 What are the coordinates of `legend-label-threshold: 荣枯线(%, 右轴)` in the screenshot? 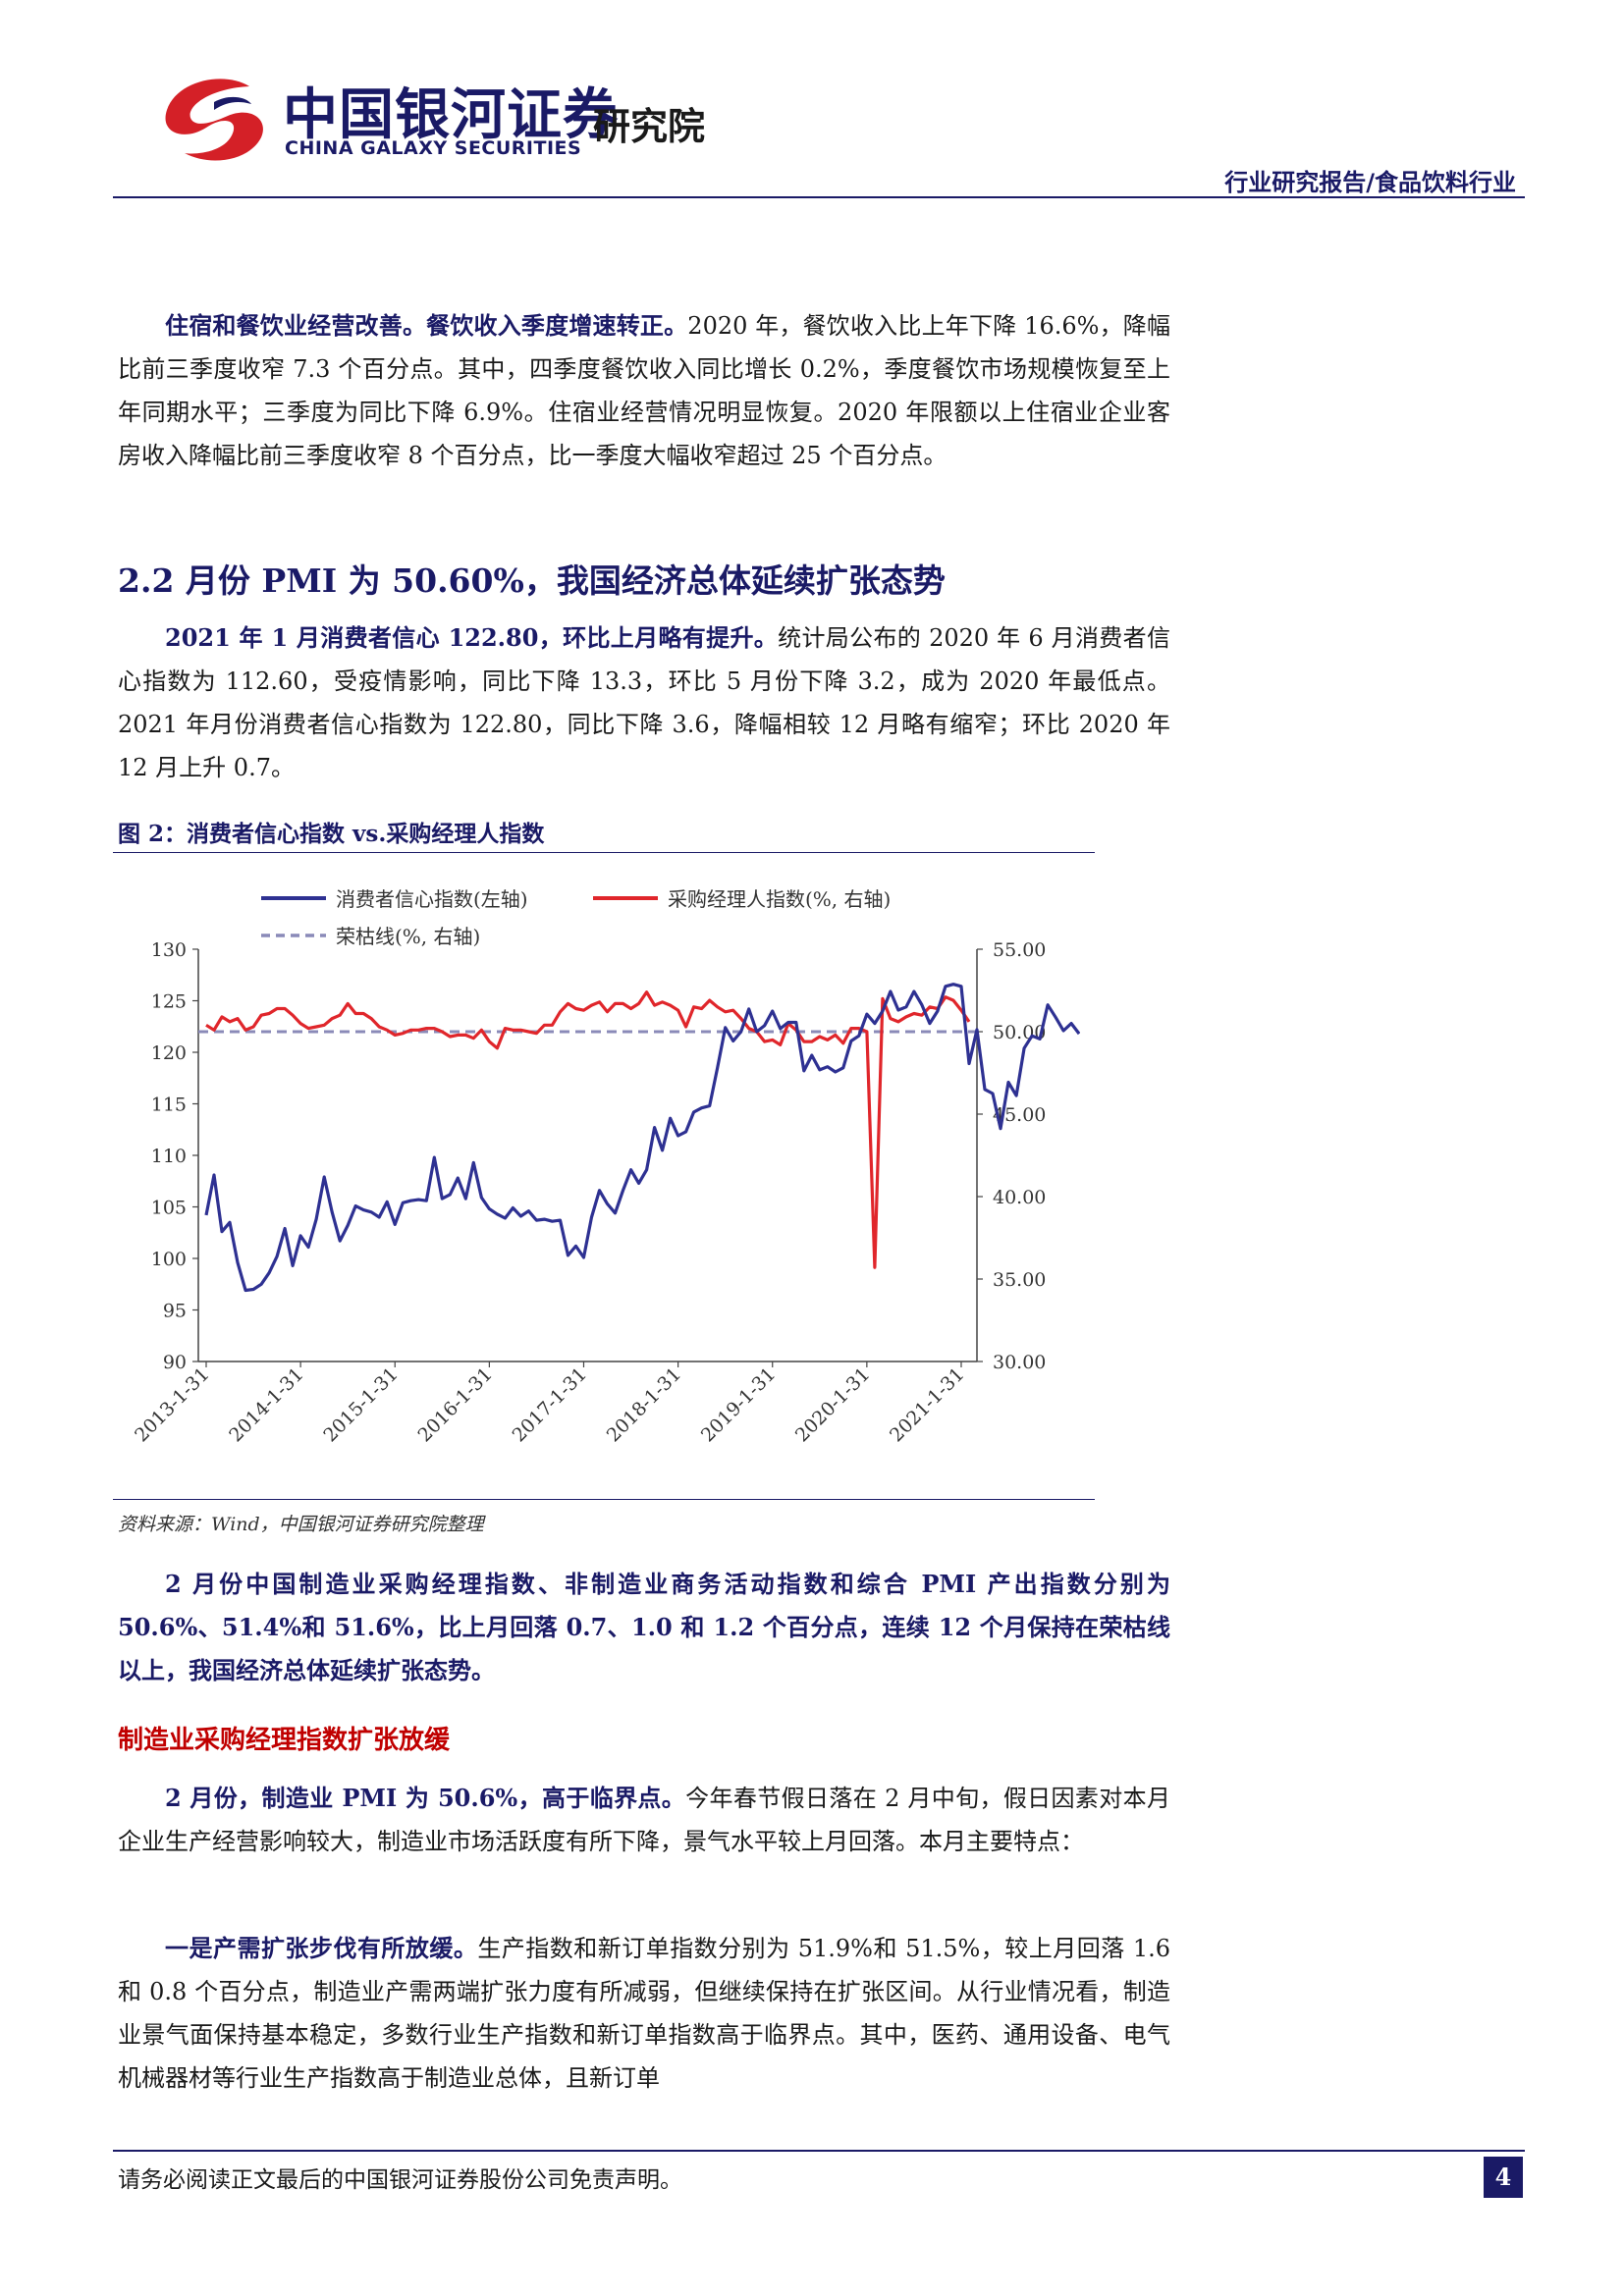 It's located at (408, 936).